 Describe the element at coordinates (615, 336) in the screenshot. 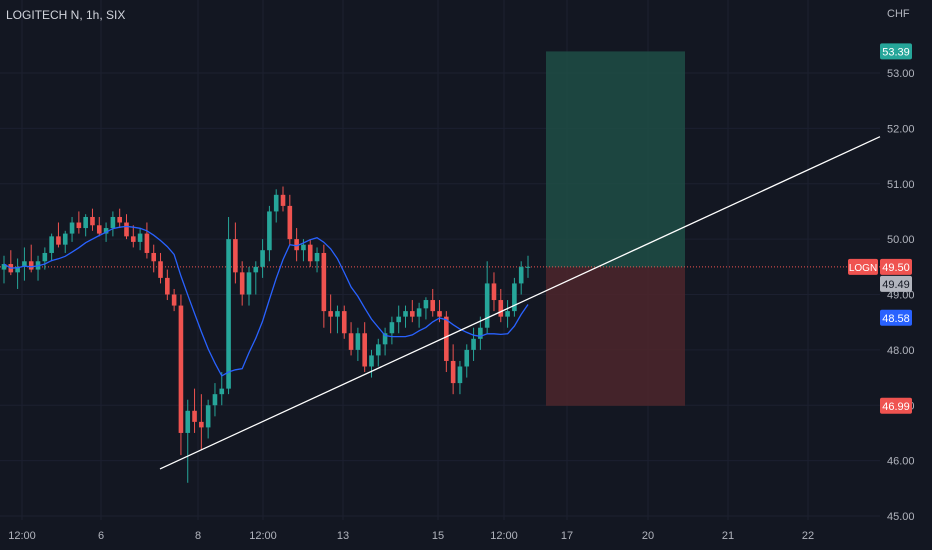

I see `loss-zone` at that location.